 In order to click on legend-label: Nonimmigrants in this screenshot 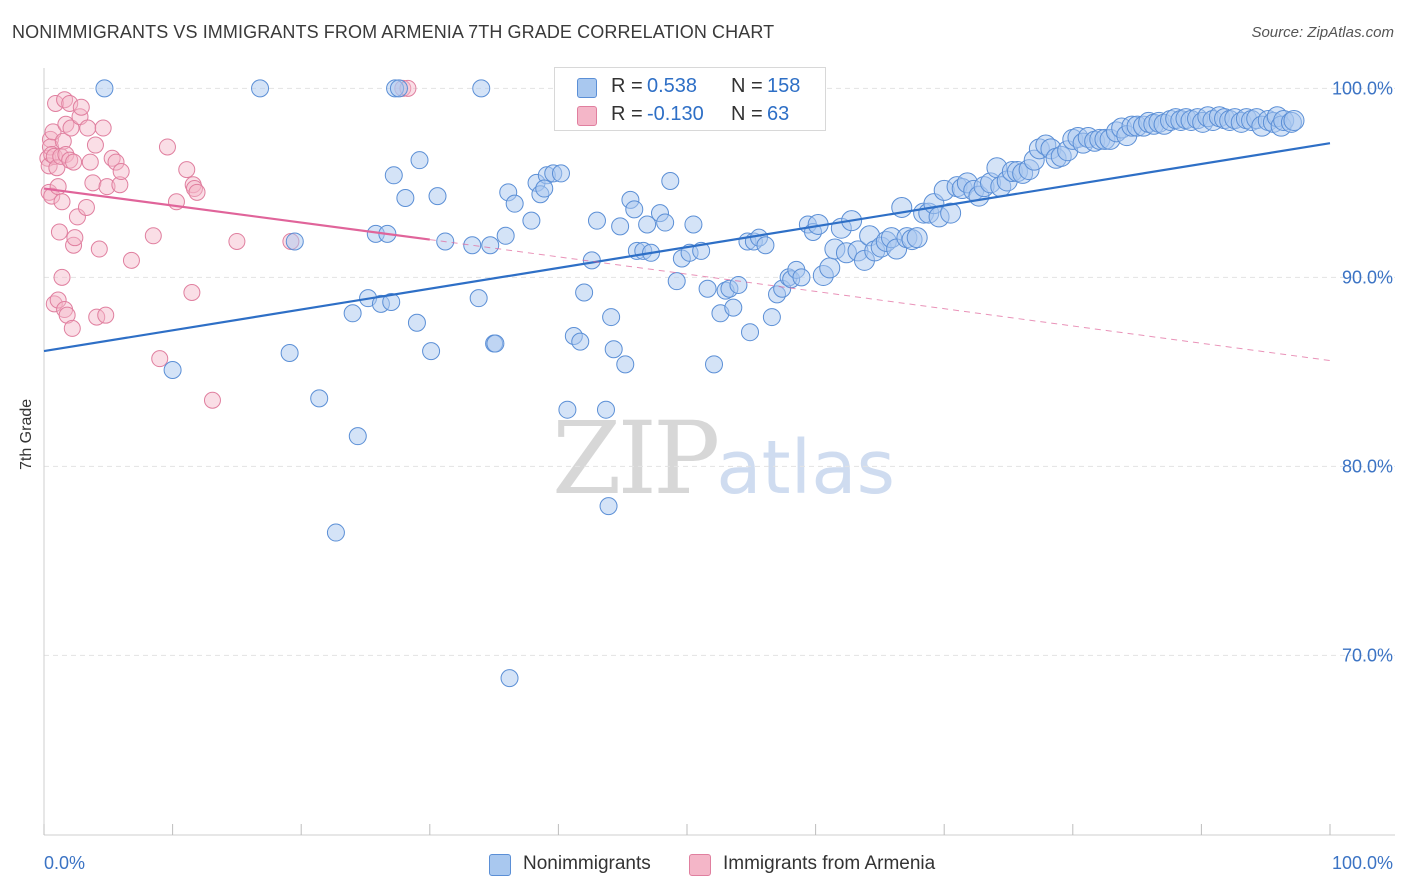, I will do `click(587, 863)`.